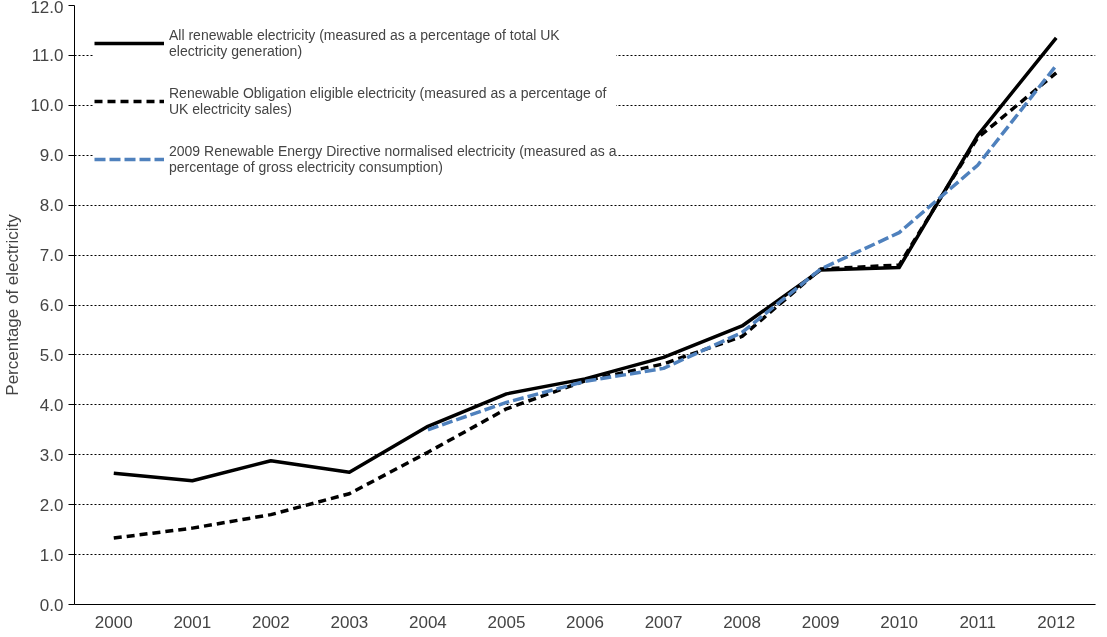 This screenshot has height=637, width=1107. What do you see at coordinates (977, 622) in the screenshot?
I see `x-tick-label: 2011` at bounding box center [977, 622].